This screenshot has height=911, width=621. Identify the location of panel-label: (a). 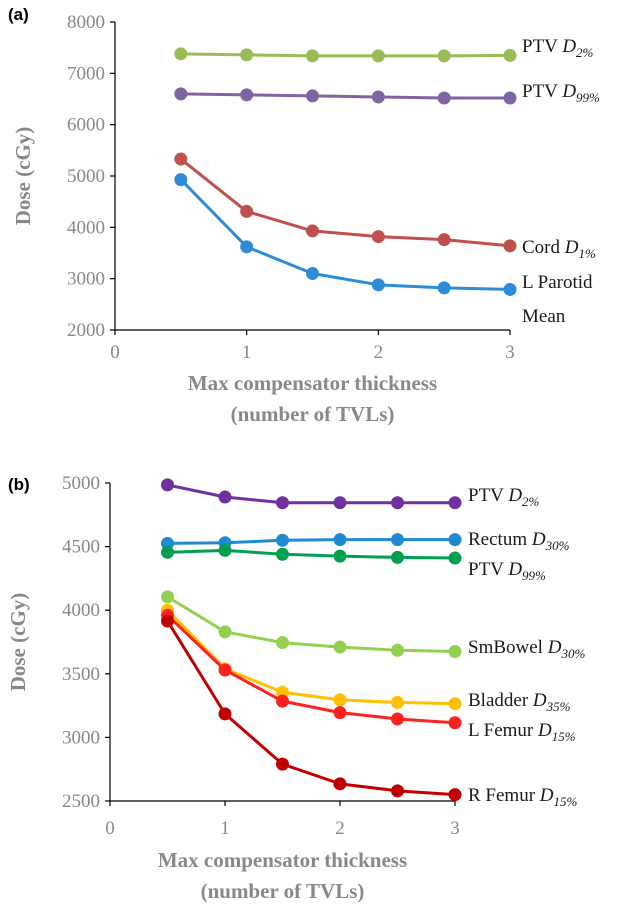
(18, 14).